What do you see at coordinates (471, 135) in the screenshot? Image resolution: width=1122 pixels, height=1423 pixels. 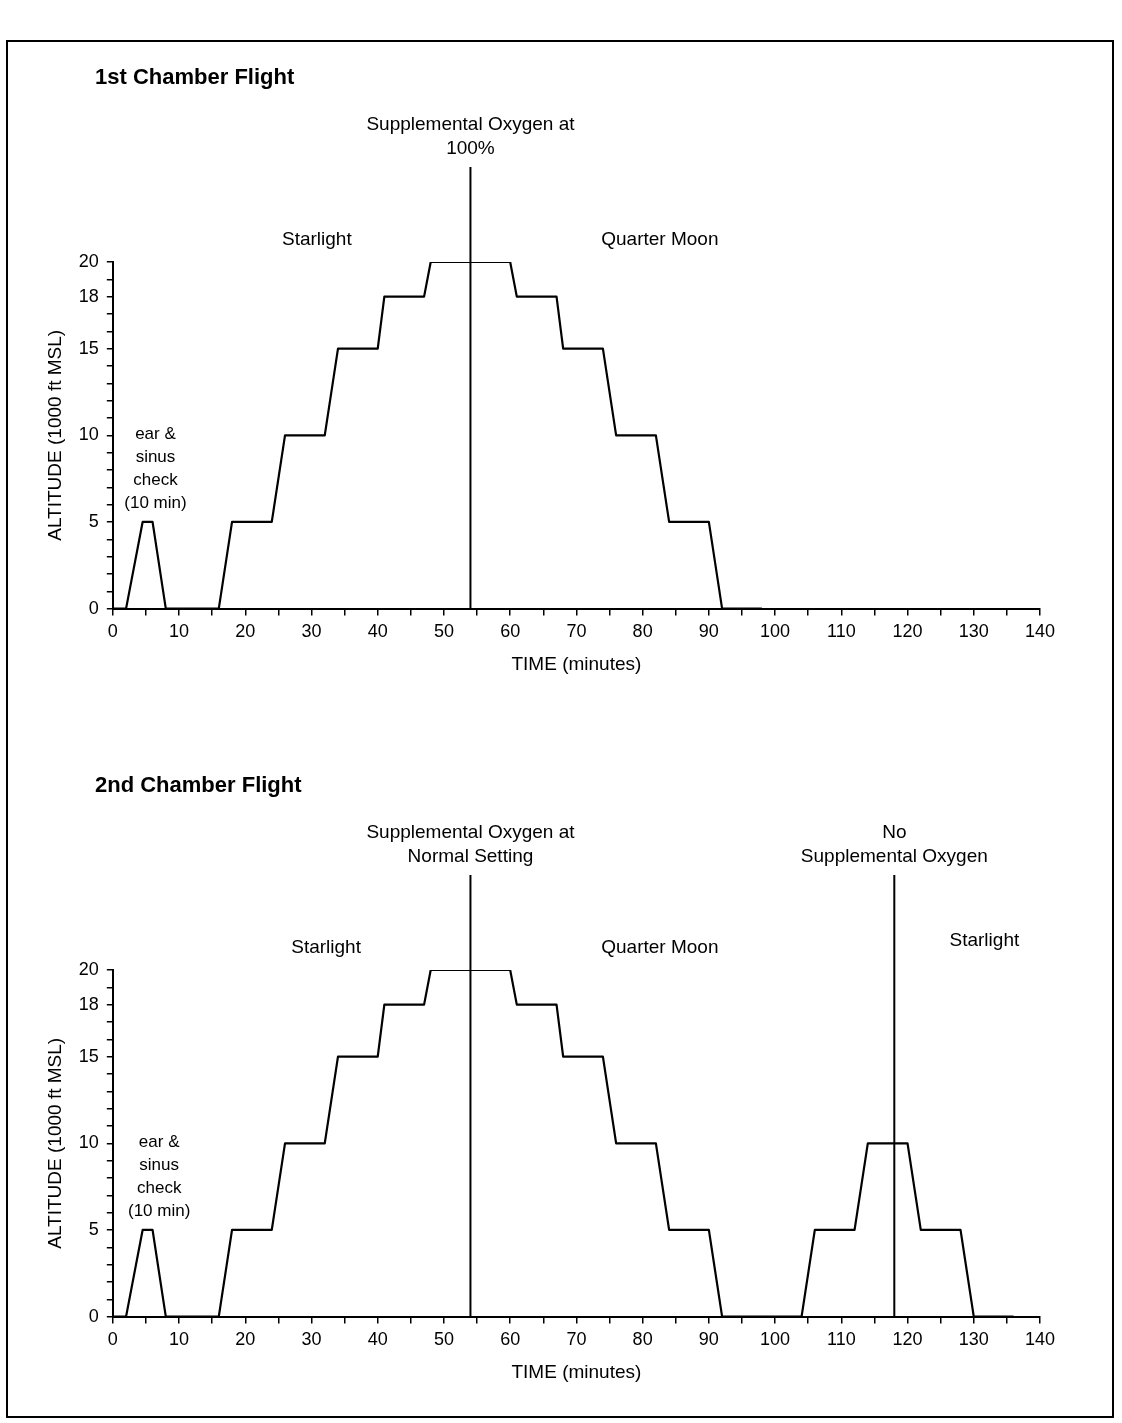 I see `ref-line-label: Supplemental Oxygen at 100%` at bounding box center [471, 135].